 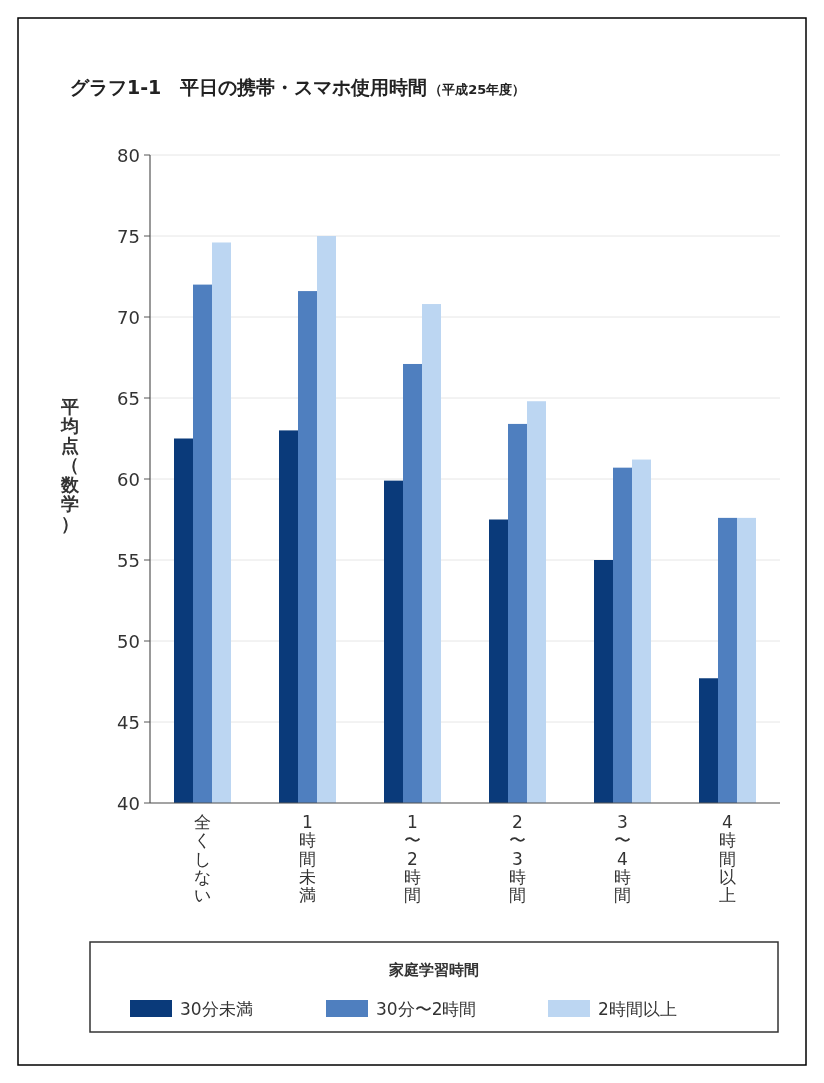 What do you see at coordinates (637, 1009) in the screenshot?
I see `legend-label: 2時間以上` at bounding box center [637, 1009].